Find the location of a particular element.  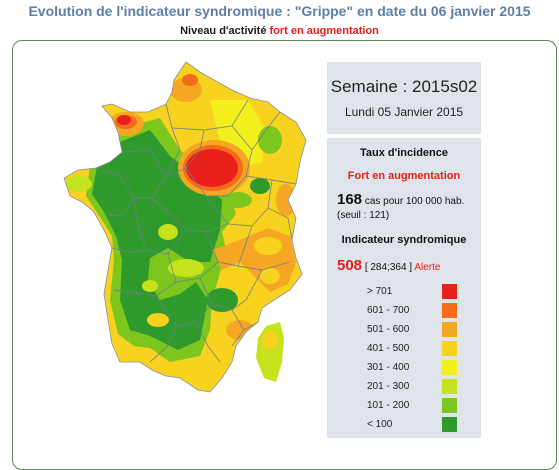

cases-value: 168 is located at coordinates (350, 199).